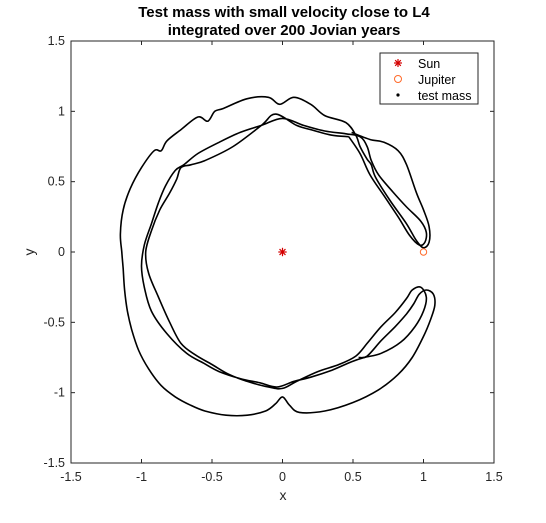 This screenshot has height=523, width=546. Describe the element at coordinates (423, 252) in the screenshot. I see `jupiter-marker` at that location.